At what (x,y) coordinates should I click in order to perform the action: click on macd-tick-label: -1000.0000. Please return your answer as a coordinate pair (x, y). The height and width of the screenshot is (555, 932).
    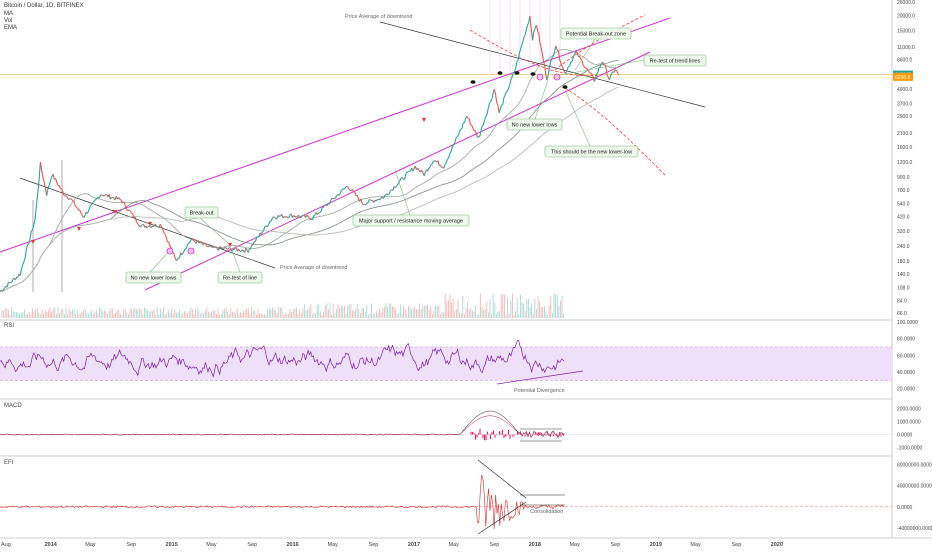
    Looking at the image, I should click on (910, 449).